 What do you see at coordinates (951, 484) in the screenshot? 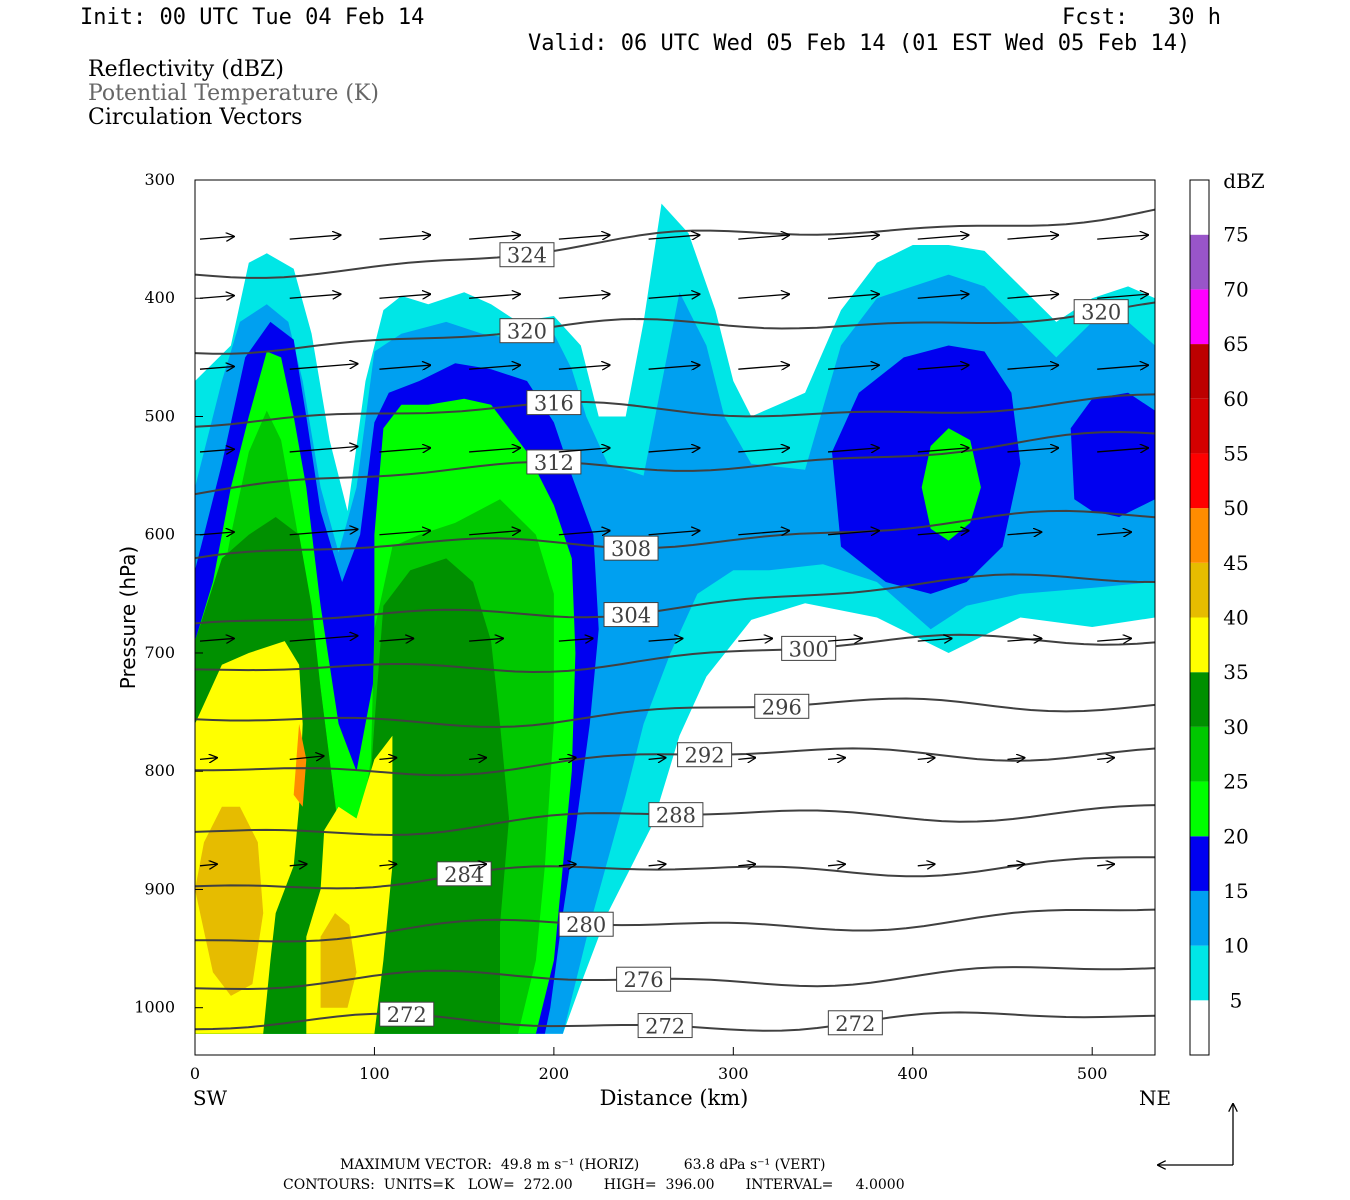
I see `reflectivity-region-20dbz` at bounding box center [951, 484].